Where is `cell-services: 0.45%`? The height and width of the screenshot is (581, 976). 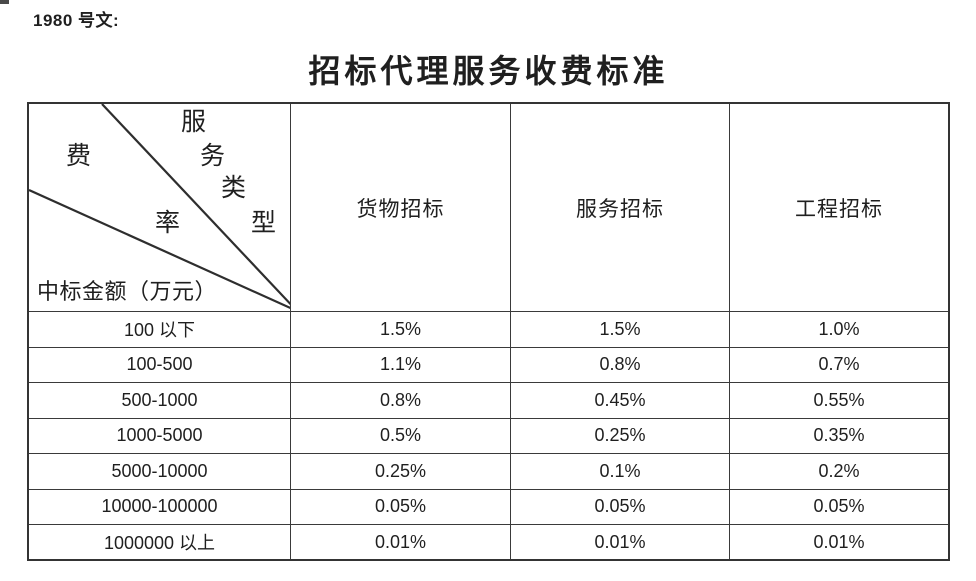
cell-services: 0.45% is located at coordinates (620, 400).